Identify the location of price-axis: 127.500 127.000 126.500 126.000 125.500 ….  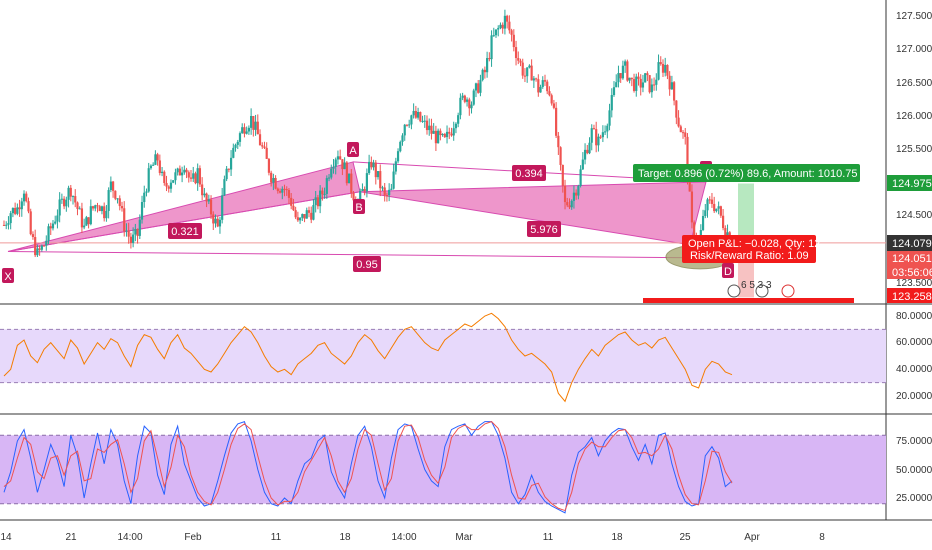
(914, 150).